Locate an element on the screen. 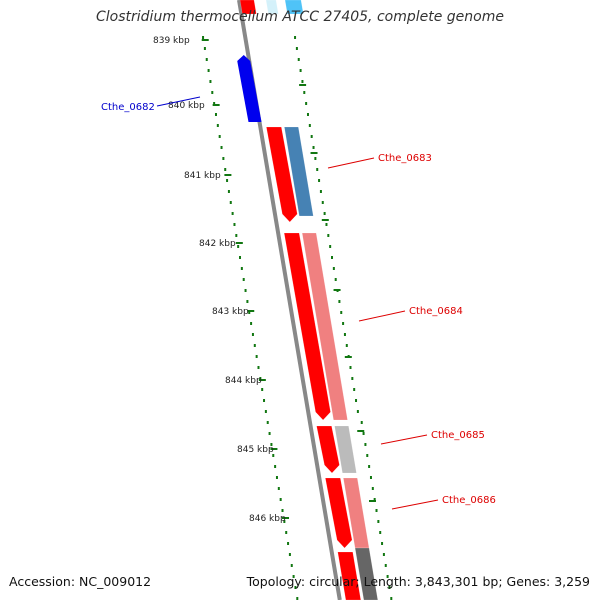 The height and width of the screenshot is (600, 600). gene-label: Cthe_0684 is located at coordinates (436, 311).